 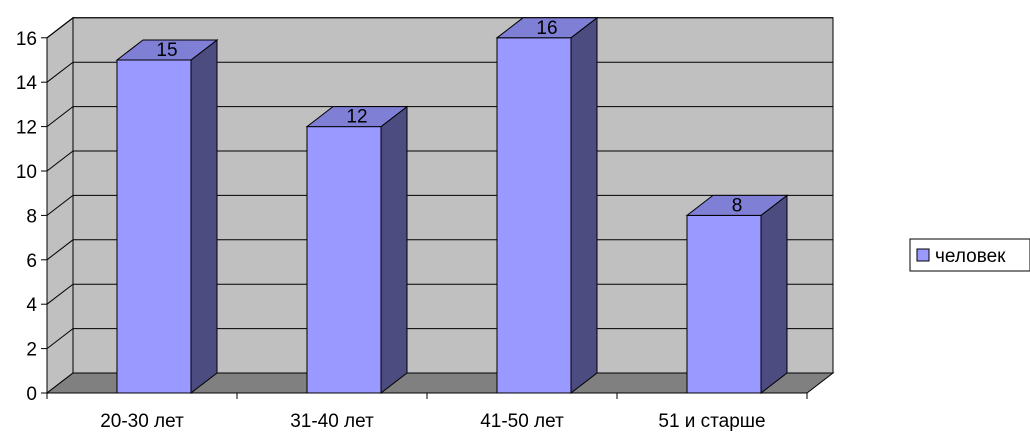 What do you see at coordinates (26, 39) in the screenshot?
I see `y-tick-label: 16` at bounding box center [26, 39].